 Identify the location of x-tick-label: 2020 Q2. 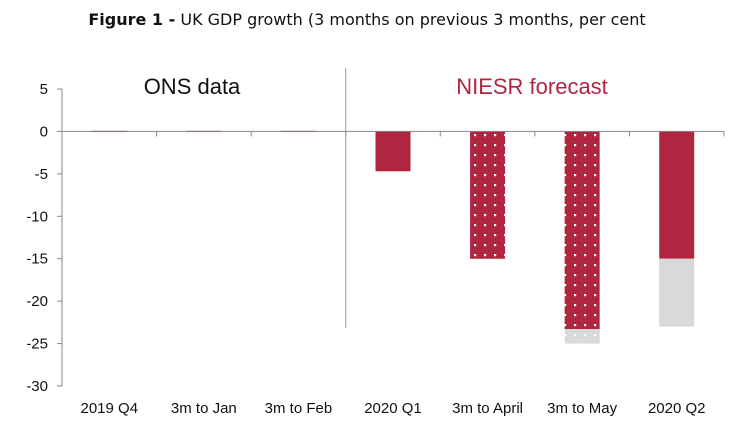
(677, 408).